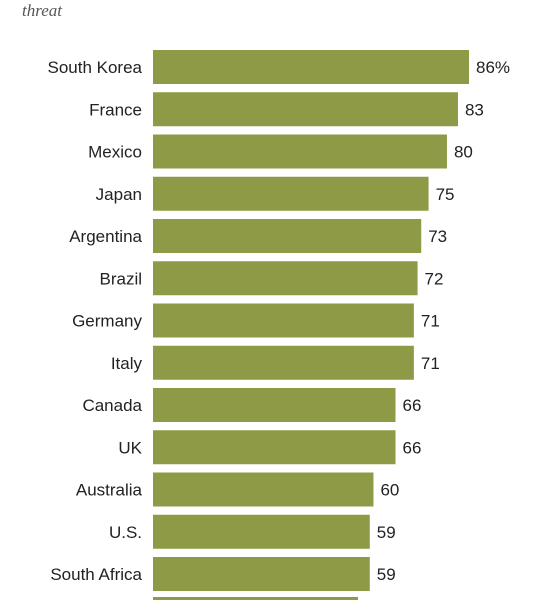  What do you see at coordinates (105, 236) in the screenshot?
I see `category-label: Argentina` at bounding box center [105, 236].